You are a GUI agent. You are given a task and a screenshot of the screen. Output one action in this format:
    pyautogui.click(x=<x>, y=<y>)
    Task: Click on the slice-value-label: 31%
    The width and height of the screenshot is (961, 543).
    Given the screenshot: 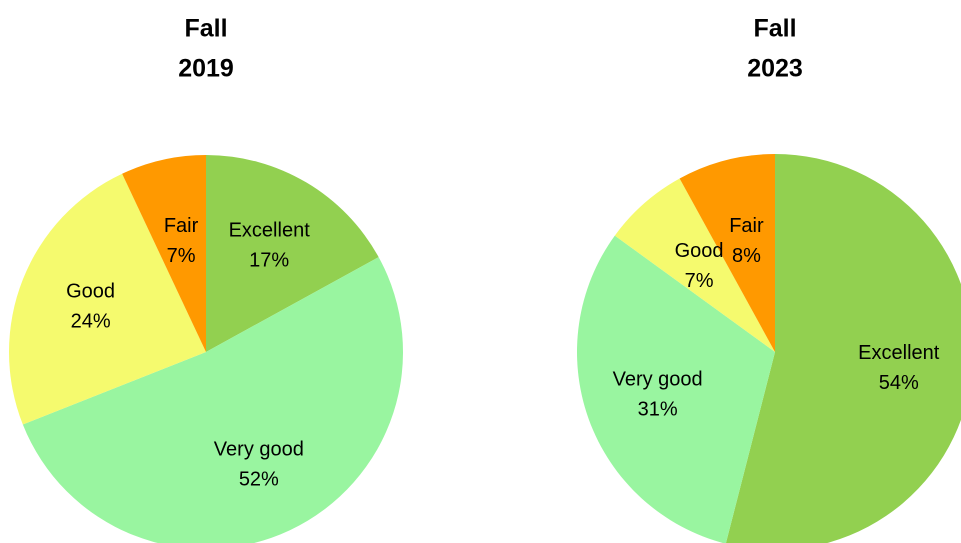 What is the action you would take?
    pyautogui.click(x=658, y=410)
    